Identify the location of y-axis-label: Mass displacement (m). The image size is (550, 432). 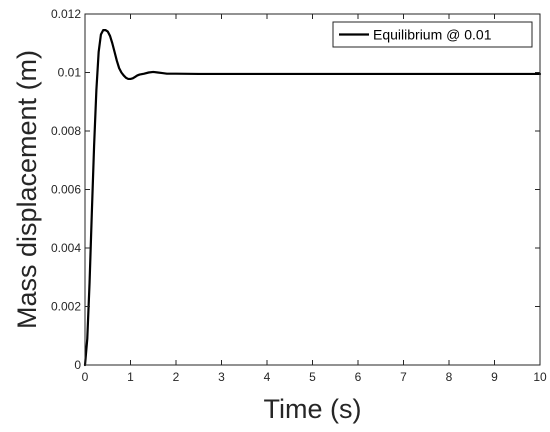
(27, 189).